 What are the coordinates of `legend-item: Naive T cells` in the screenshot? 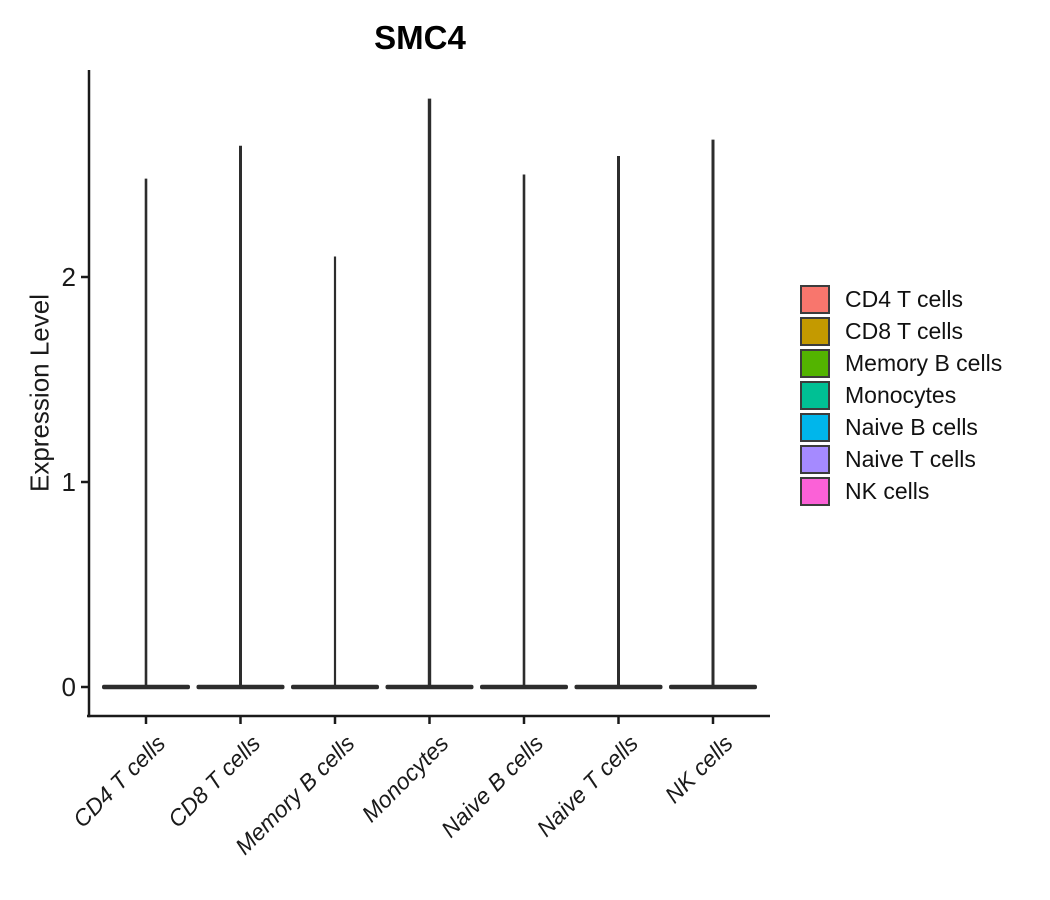 It's located at (901, 459).